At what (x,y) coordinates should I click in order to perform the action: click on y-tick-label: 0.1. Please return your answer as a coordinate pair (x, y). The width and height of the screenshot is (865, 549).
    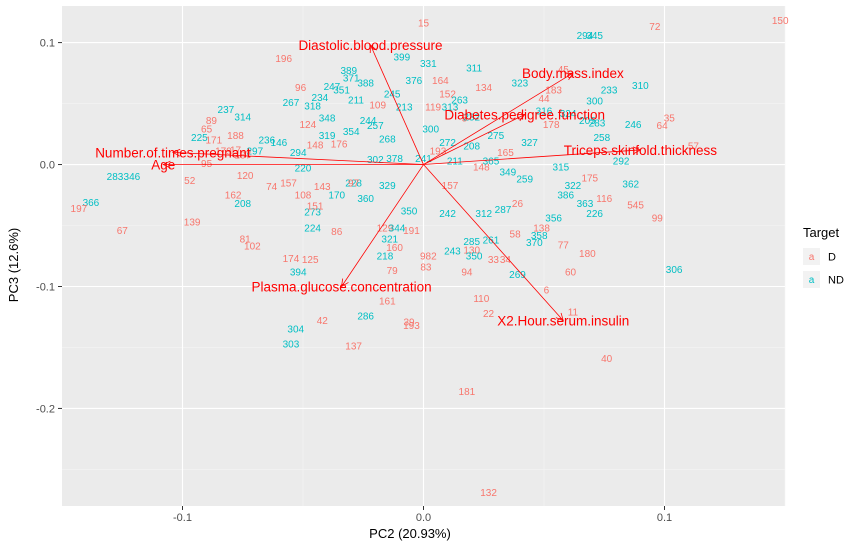
    Looking at the image, I should click on (47, 44).